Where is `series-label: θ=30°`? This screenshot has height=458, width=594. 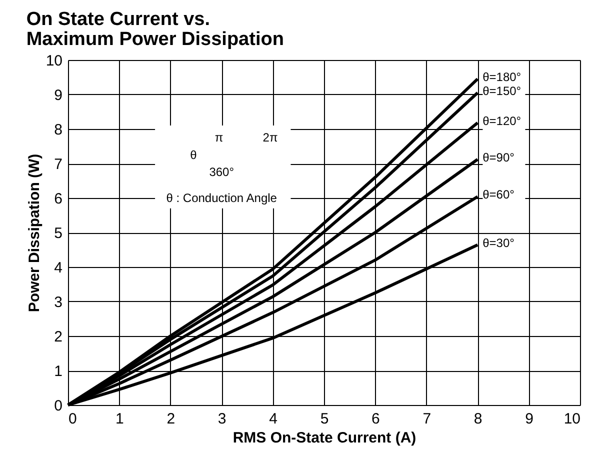 series-label: θ=30° is located at coordinates (498, 243).